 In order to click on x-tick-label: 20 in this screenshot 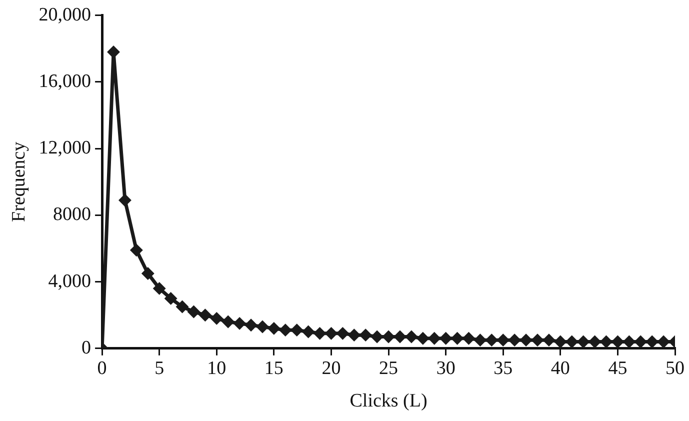, I will do `click(331, 368)`.